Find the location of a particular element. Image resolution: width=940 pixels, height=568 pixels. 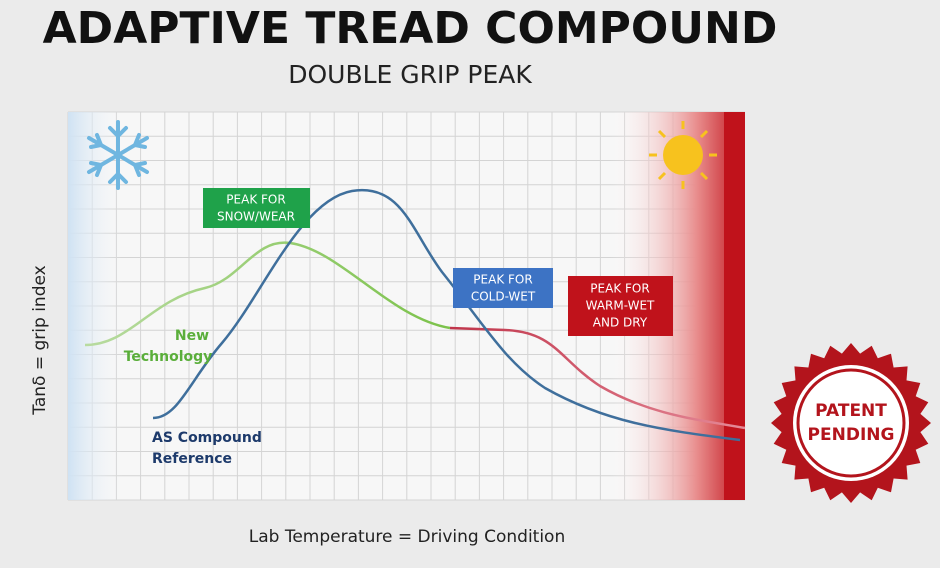

callout-line: COLD-WET is located at coordinates (503, 297).